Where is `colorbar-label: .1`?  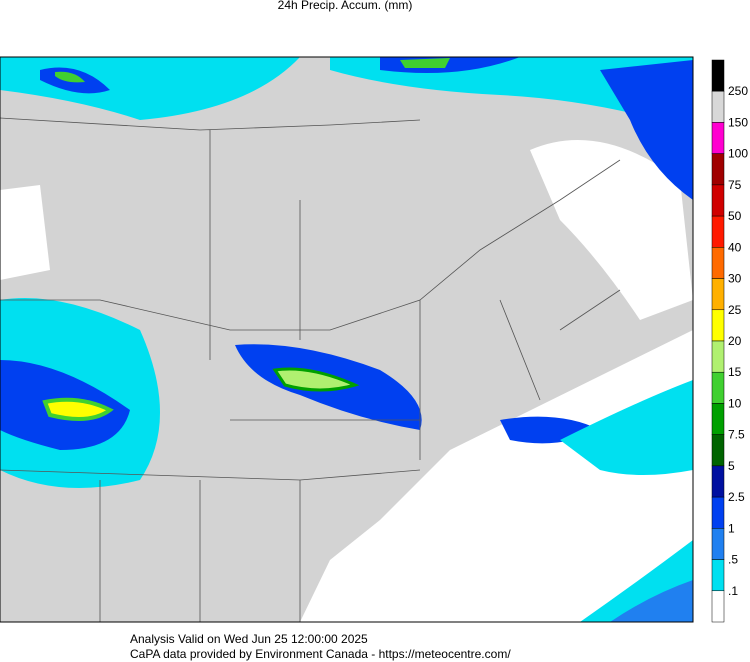
colorbar-label: .1 is located at coordinates (733, 591).